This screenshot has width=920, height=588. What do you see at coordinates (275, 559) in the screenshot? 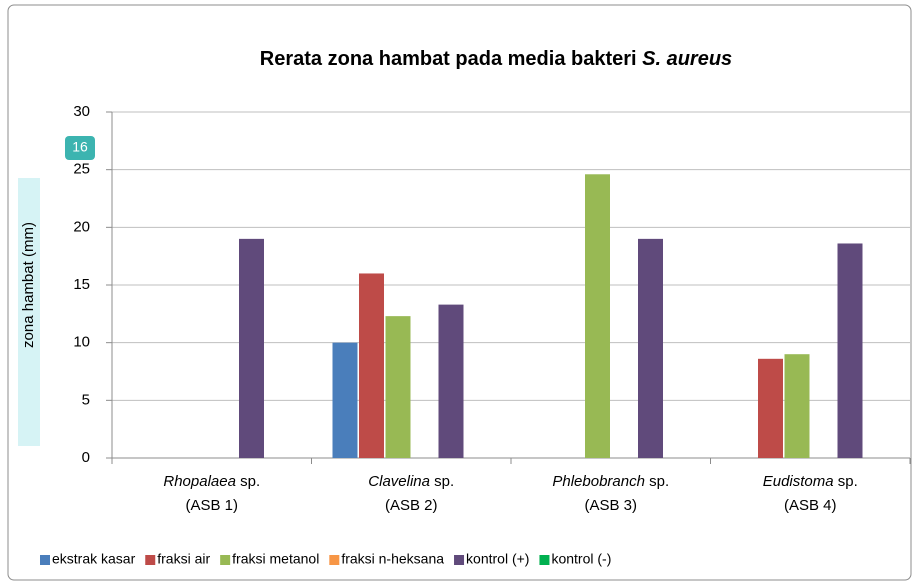
I see `legend-label: fraksi metanol` at bounding box center [275, 559].